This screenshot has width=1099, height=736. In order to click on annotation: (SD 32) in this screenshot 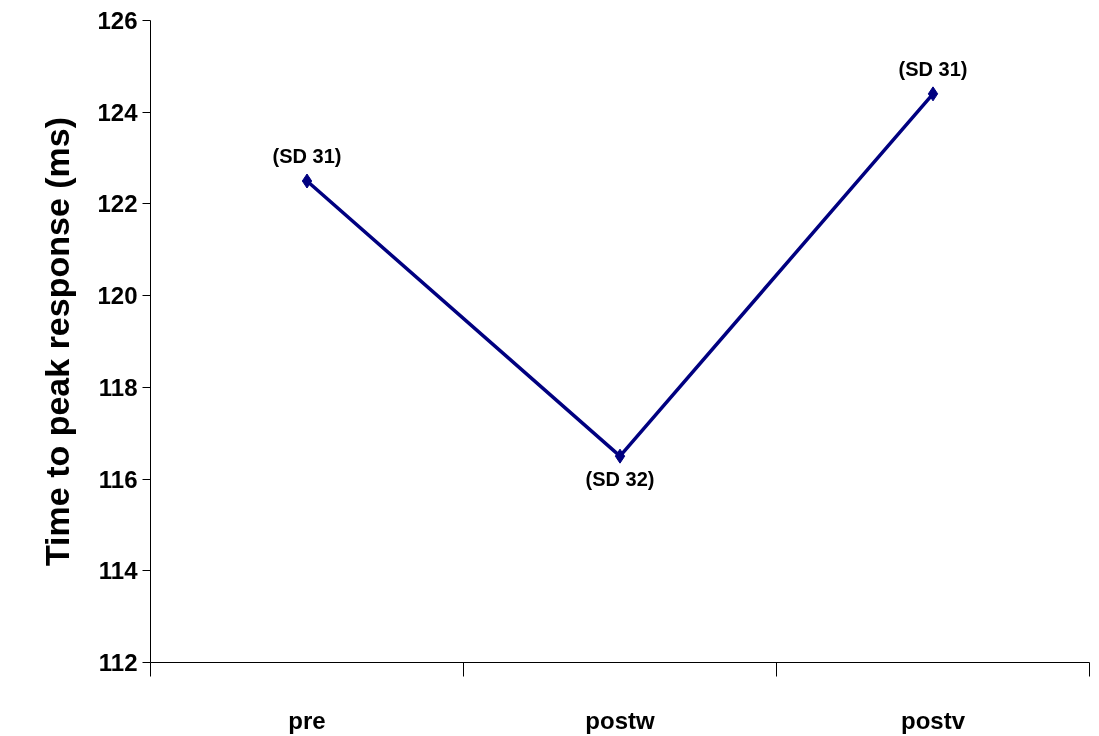, I will do `click(620, 479)`.